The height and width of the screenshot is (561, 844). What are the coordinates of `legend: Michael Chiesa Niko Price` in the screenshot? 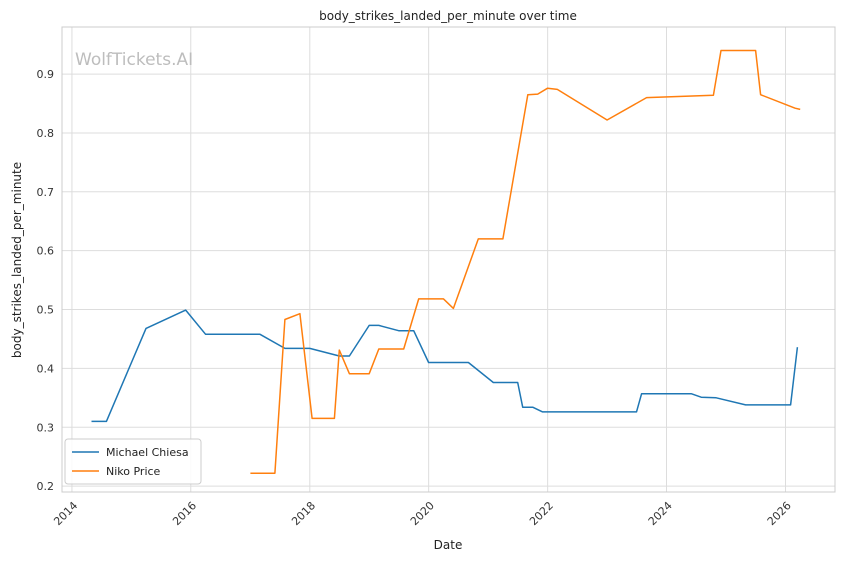 It's located at (133, 461).